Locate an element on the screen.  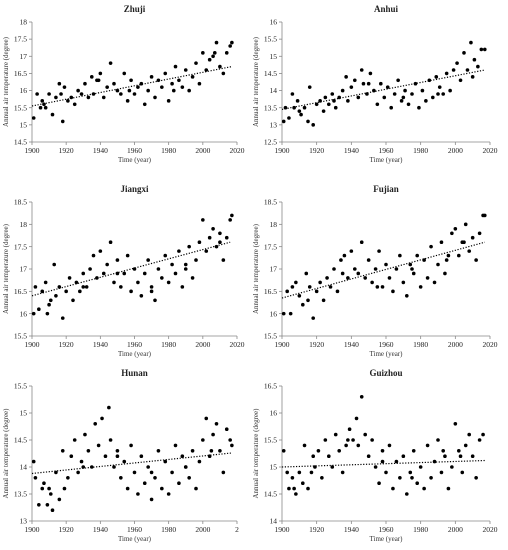
x-tick-label: 2020 is located at coordinates (237, 150).